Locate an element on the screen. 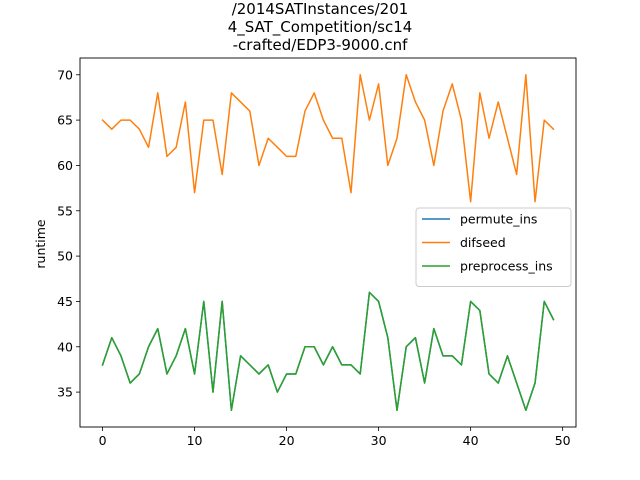  legend-label-permute-ins: permute_ins is located at coordinates (498, 219).